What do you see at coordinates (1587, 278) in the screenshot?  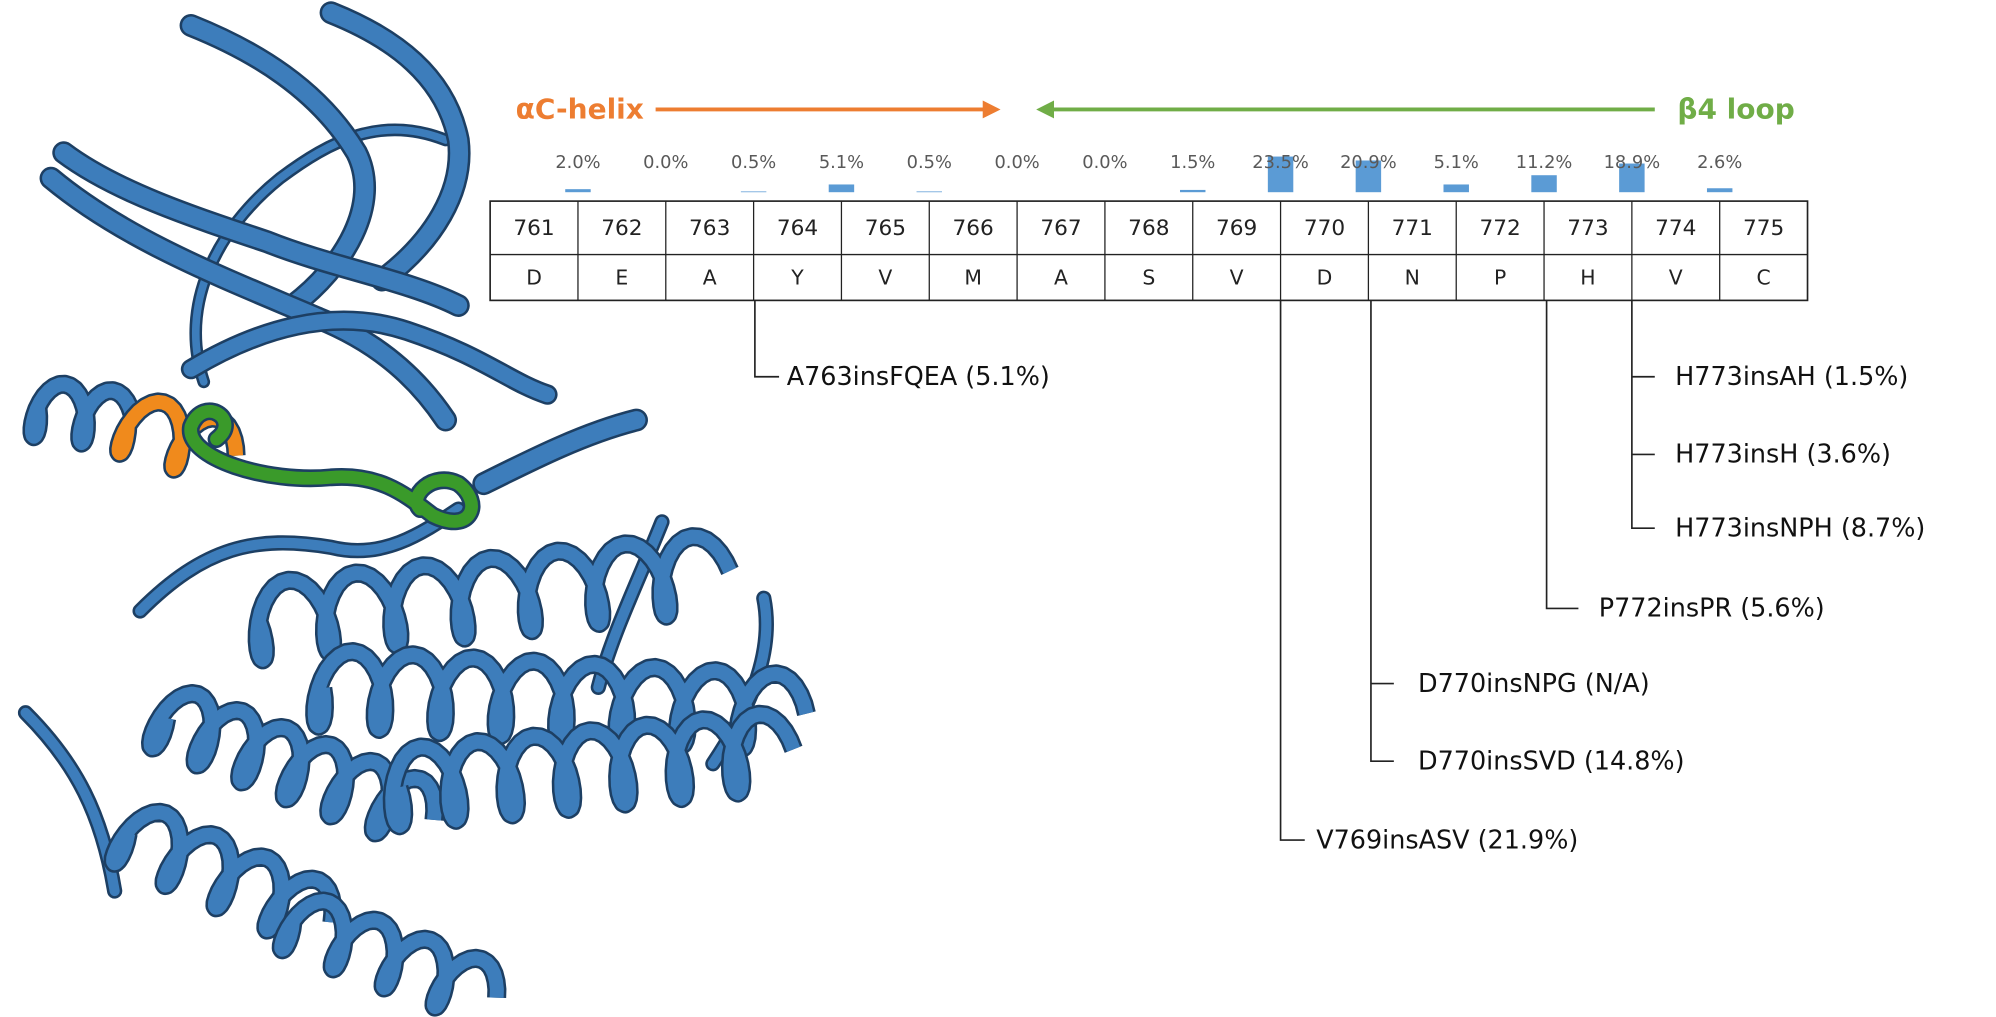 I see `residue-letter: H` at bounding box center [1587, 278].